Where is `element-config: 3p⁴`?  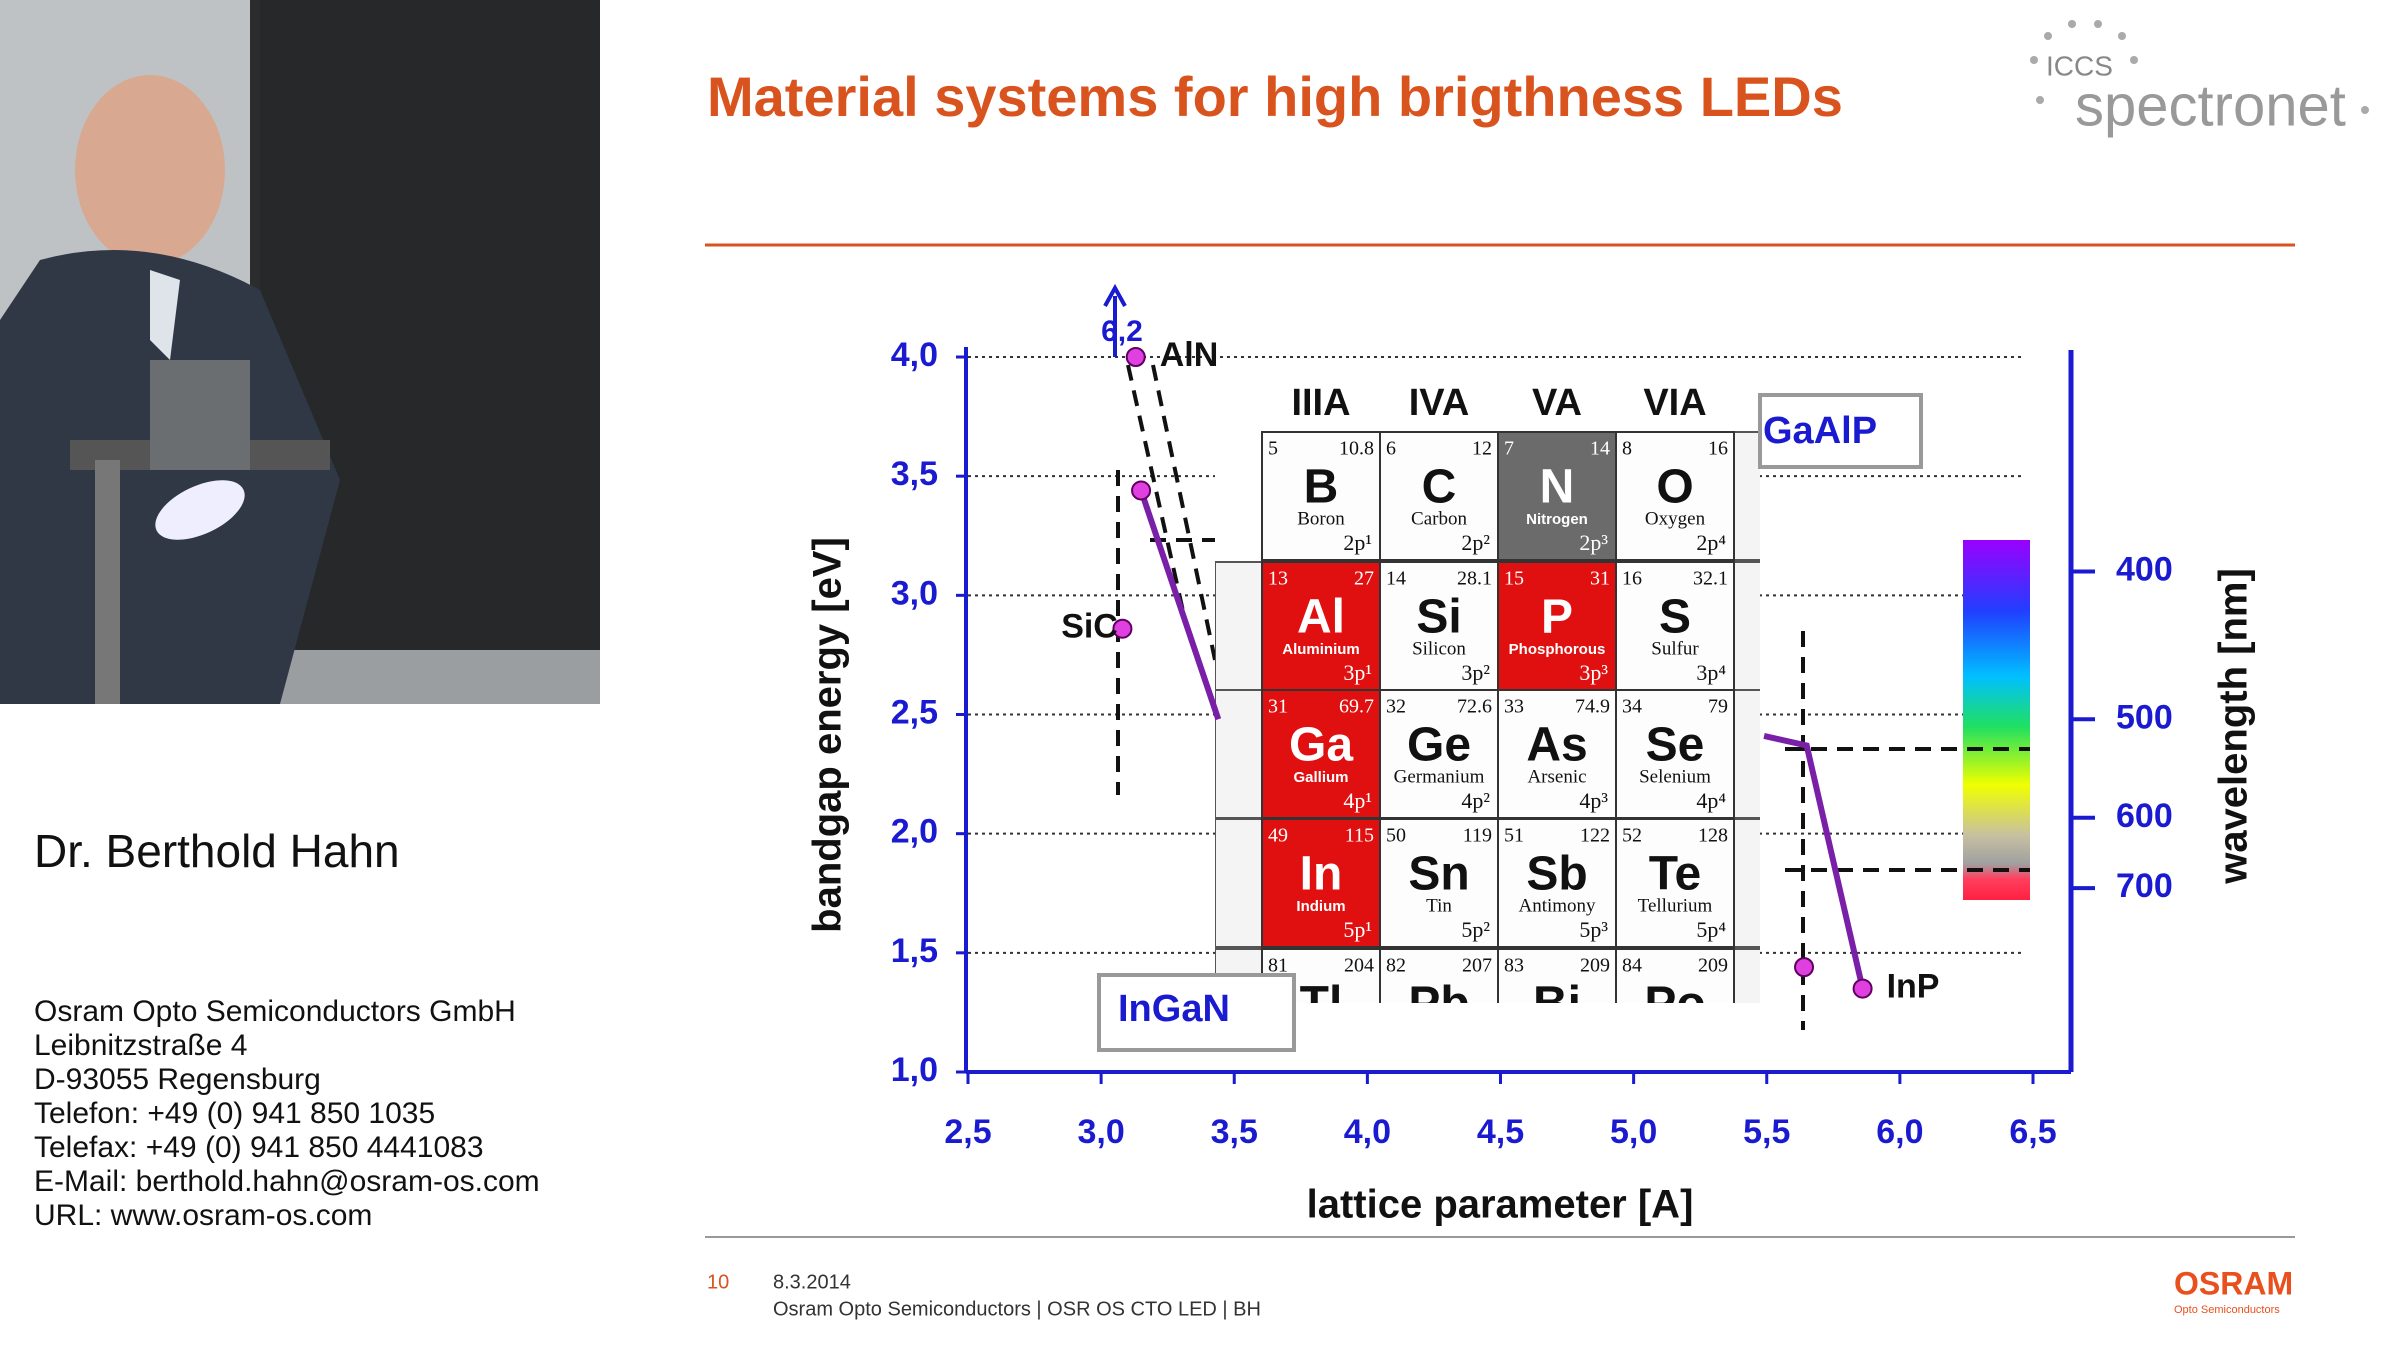 element-config: 3p⁴ is located at coordinates (1711, 672).